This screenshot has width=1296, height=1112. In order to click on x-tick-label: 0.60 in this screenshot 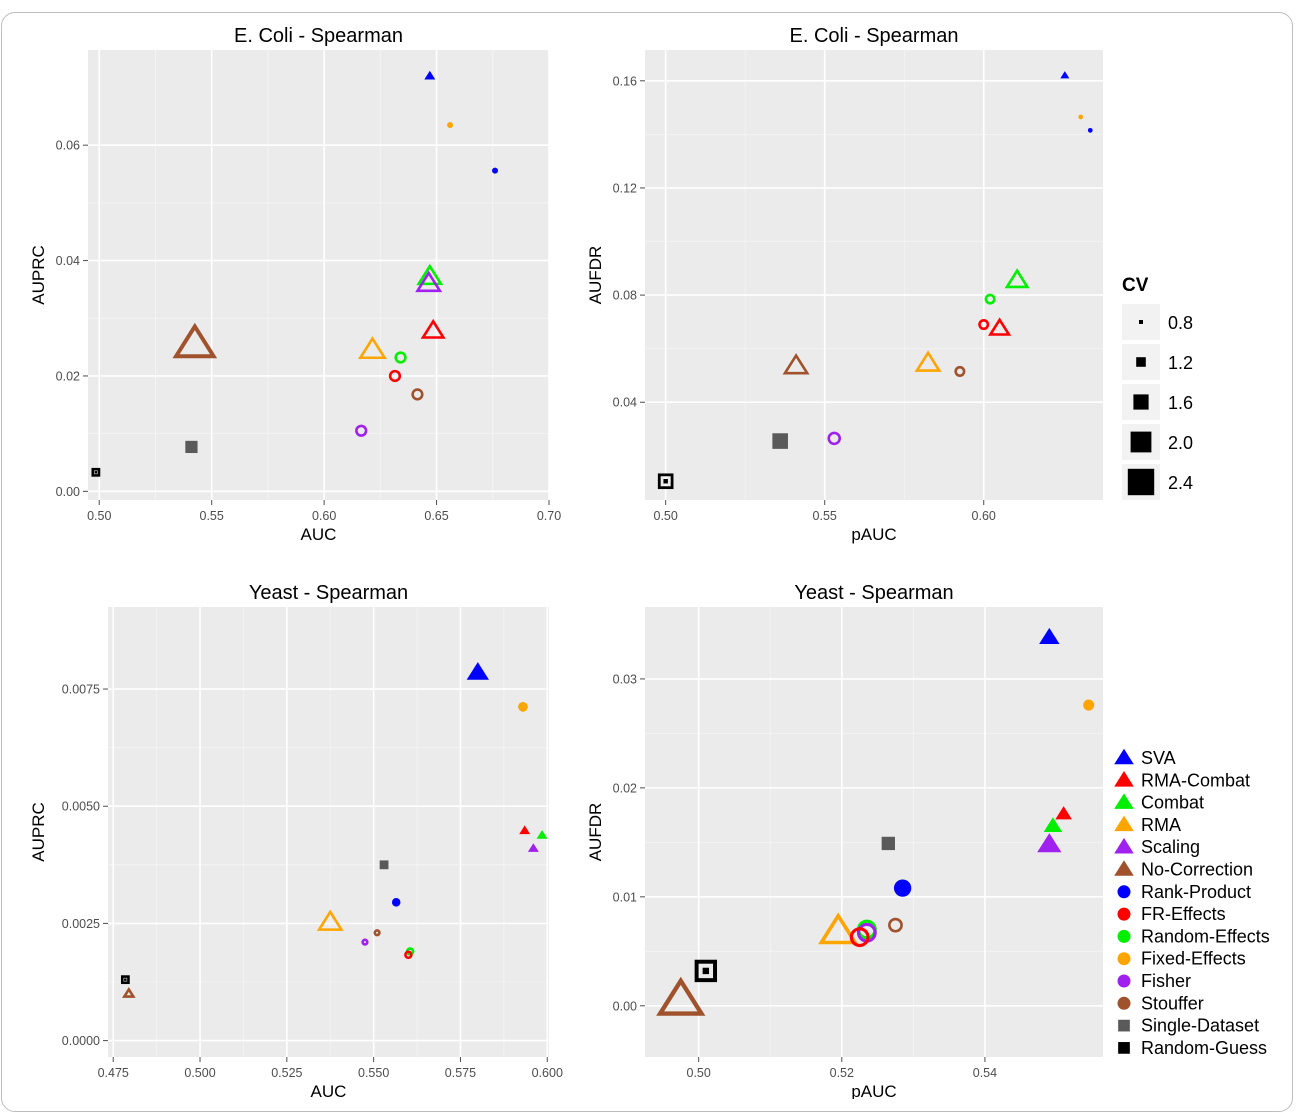, I will do `click(984, 516)`.